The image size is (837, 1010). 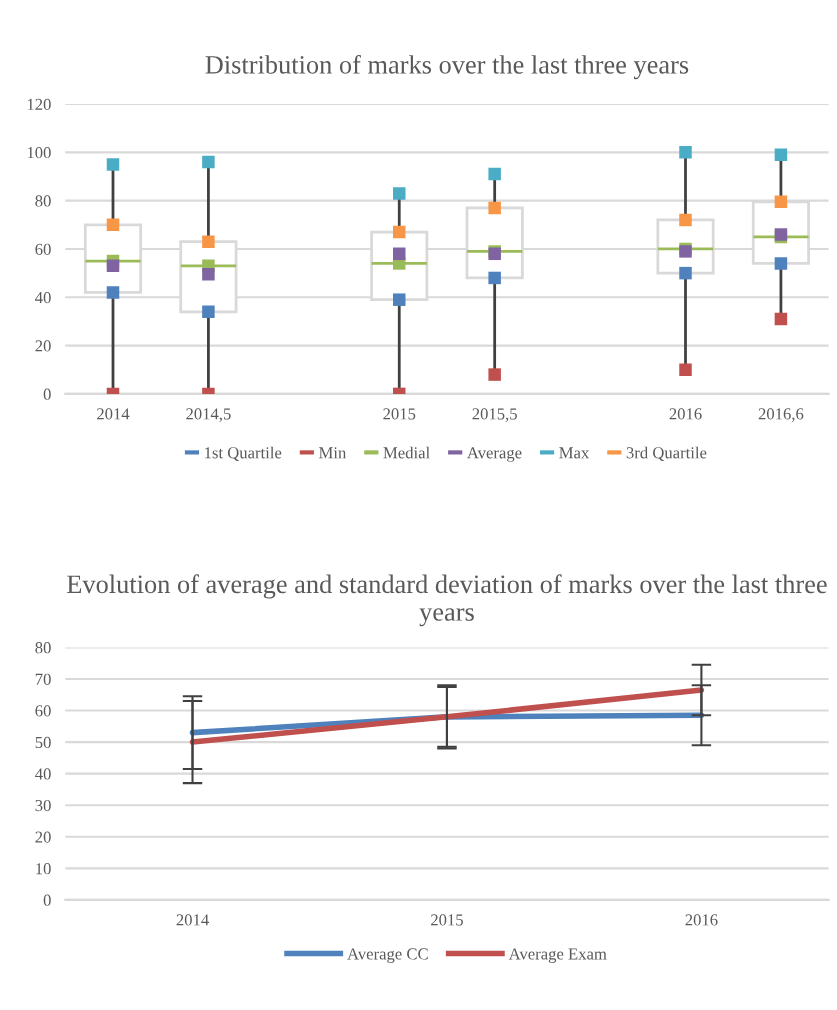 I want to click on legend-label: Medial, so click(x=406, y=452).